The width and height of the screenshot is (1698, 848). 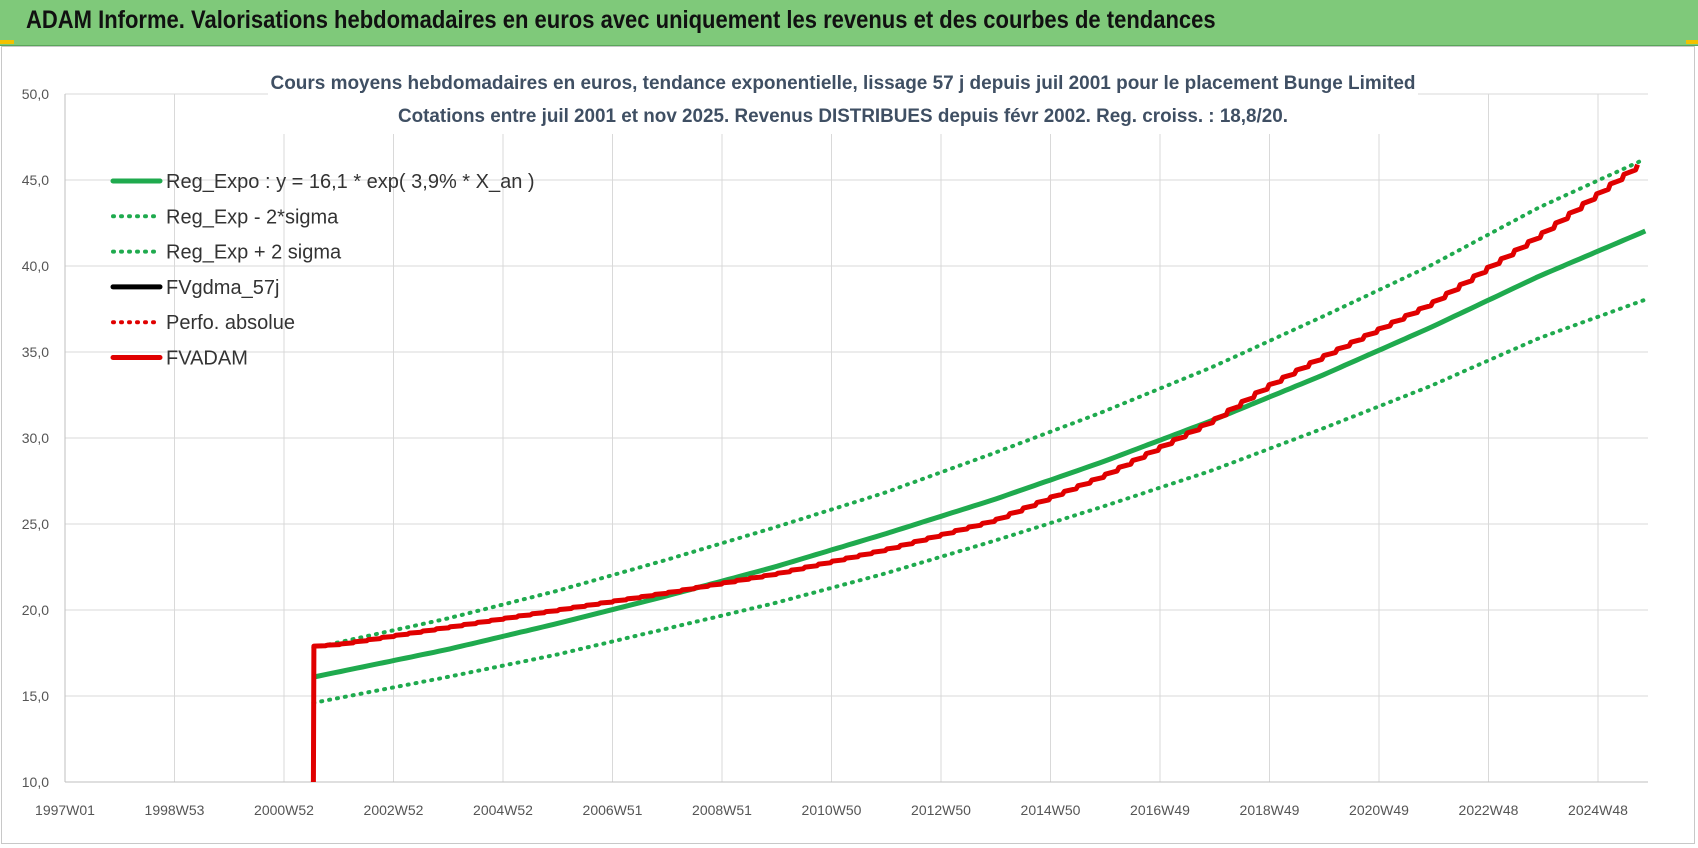 What do you see at coordinates (832, 810) in the screenshot?
I see `x-tick-label: 2010W50` at bounding box center [832, 810].